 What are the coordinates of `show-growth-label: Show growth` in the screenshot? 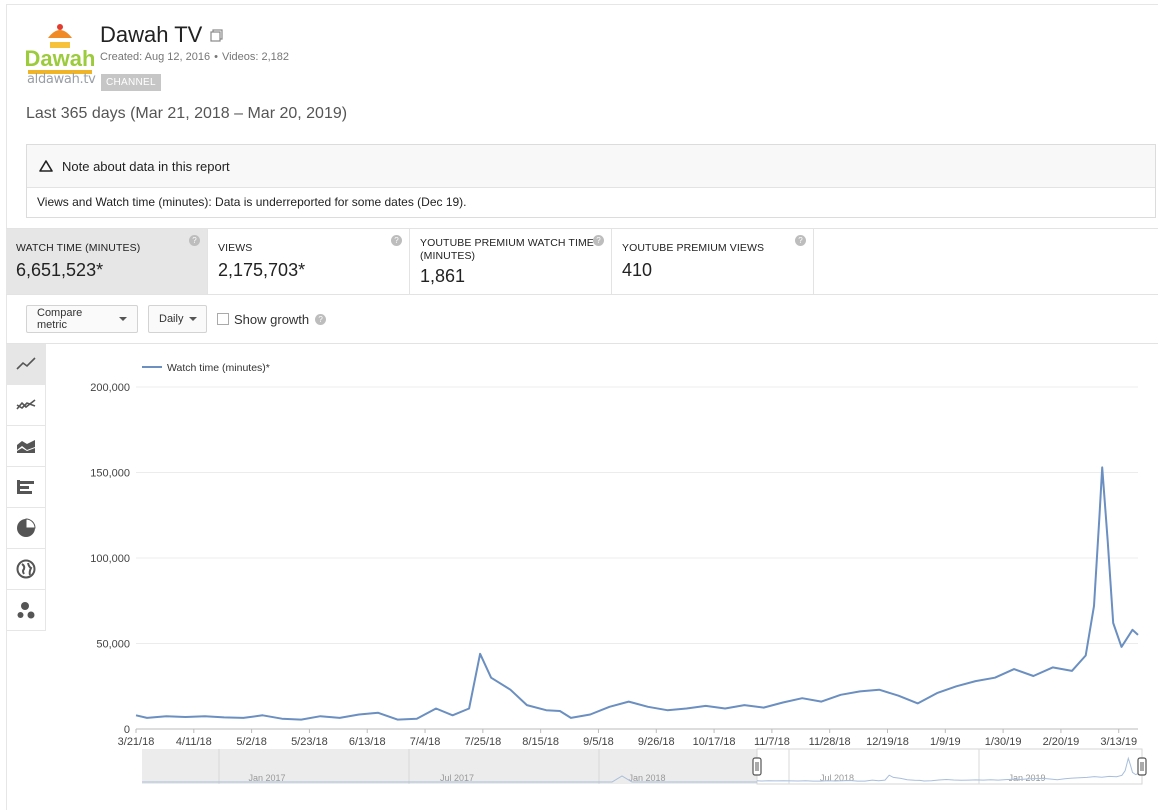 It's located at (272, 319).